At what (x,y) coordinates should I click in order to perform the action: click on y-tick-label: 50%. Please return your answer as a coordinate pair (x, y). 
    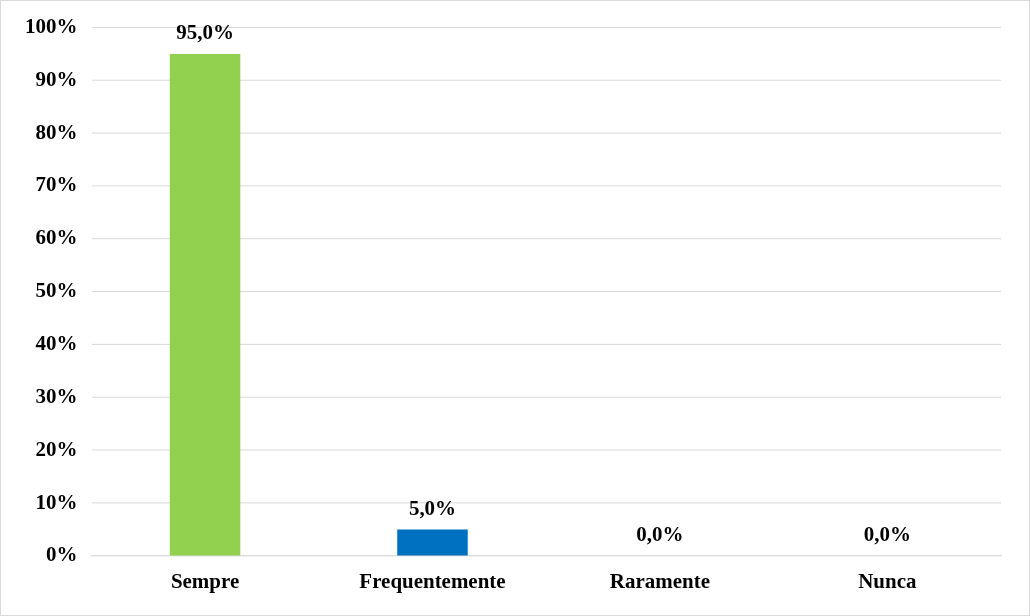
    Looking at the image, I should click on (56, 290).